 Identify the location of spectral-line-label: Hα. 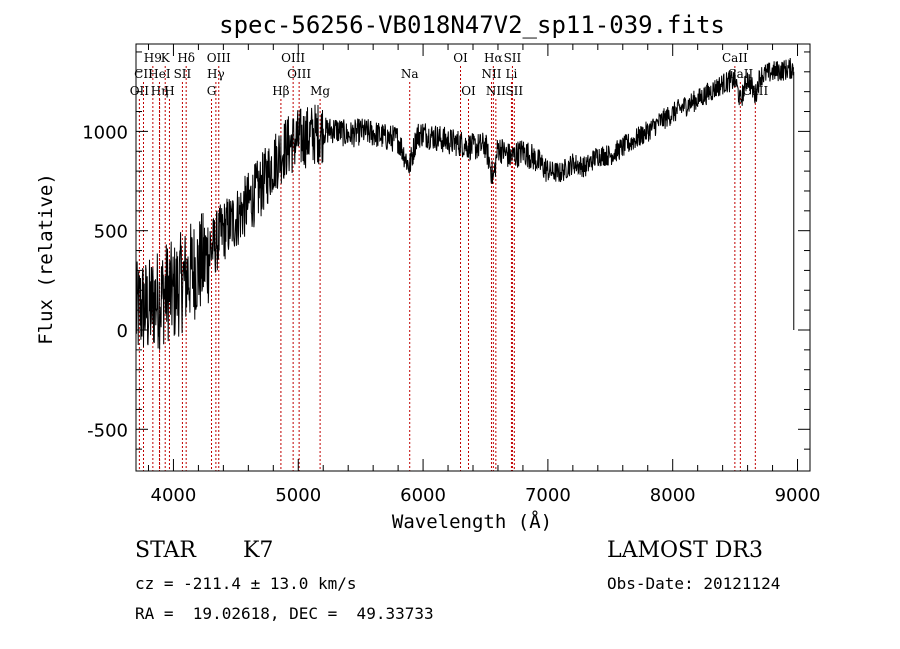
(493, 58).